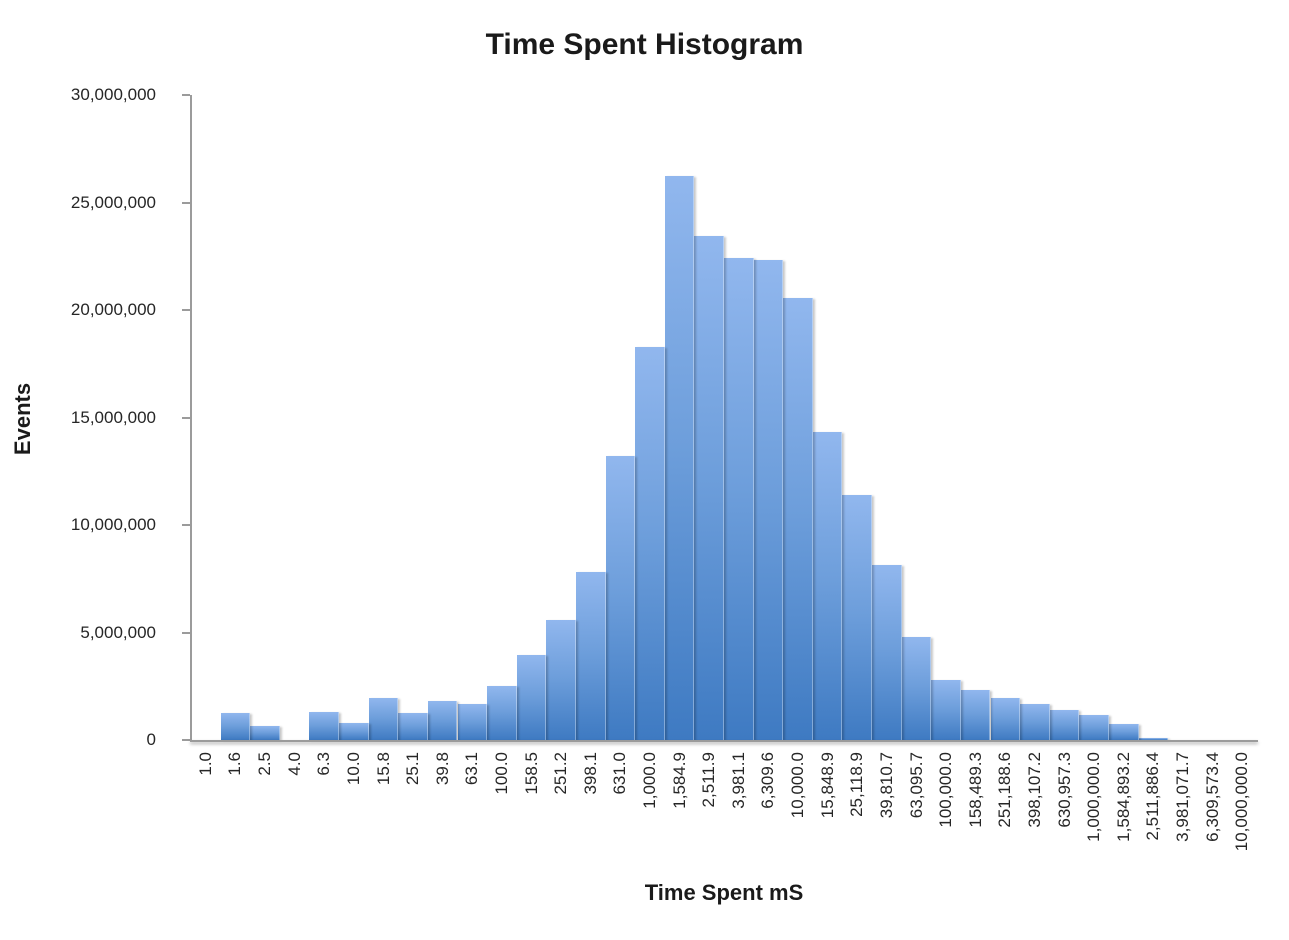 The height and width of the screenshot is (940, 1289). What do you see at coordinates (1005, 790) in the screenshot?
I see `x-axis-tick-label: 251,188.6` at bounding box center [1005, 790].